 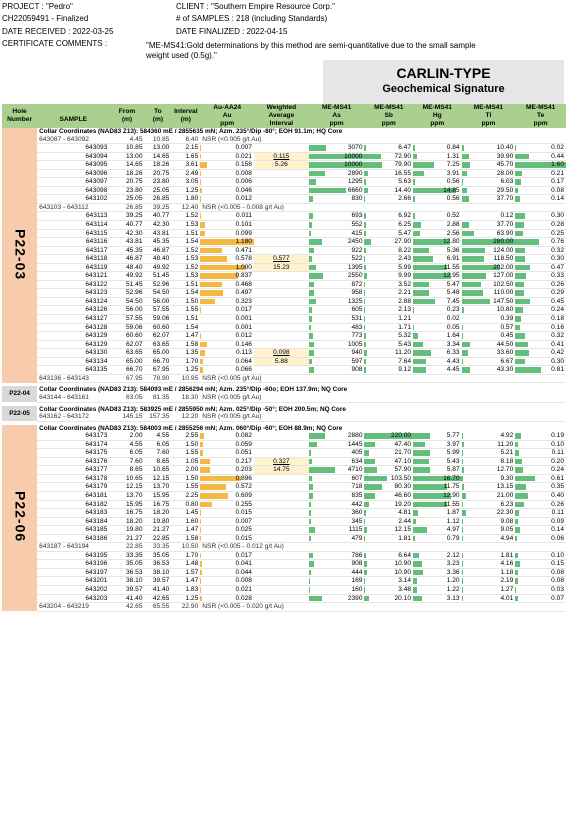 What do you see at coordinates (488, 590) in the screenshot?
I see `tl-cell: 1.27` at bounding box center [488, 590].